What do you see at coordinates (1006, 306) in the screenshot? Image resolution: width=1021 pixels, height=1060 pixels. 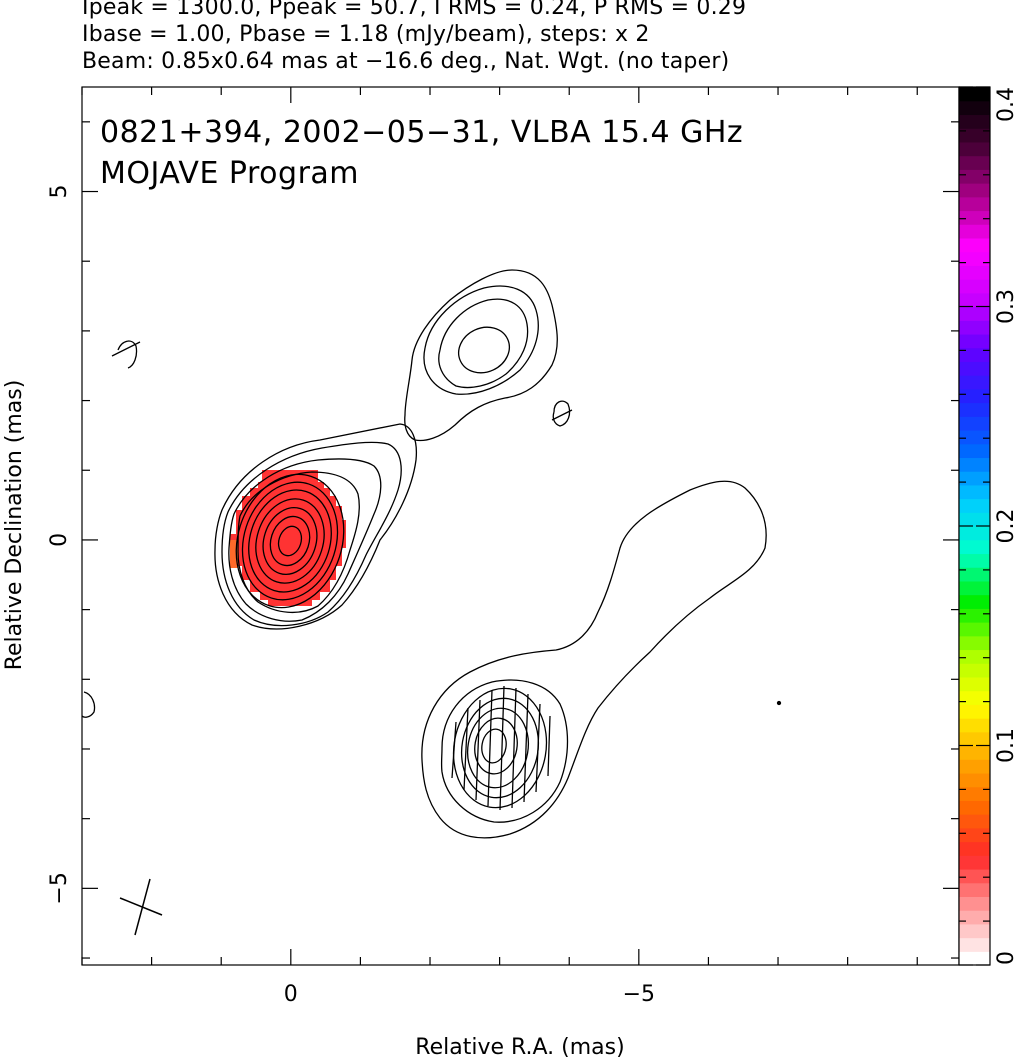 I see `colorbar-tick-label: 0.3` at bounding box center [1006, 306].